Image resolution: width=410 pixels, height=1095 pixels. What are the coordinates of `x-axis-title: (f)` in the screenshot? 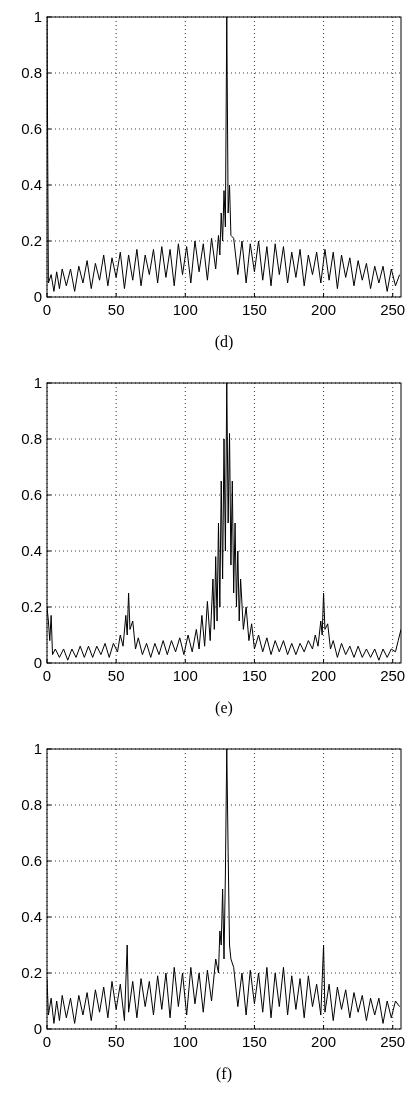 It's located at (224, 1074).